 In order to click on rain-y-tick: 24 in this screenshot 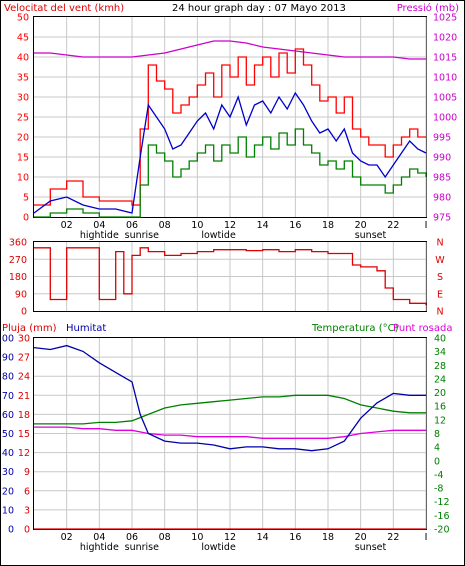, I will do `click(24, 377)`.